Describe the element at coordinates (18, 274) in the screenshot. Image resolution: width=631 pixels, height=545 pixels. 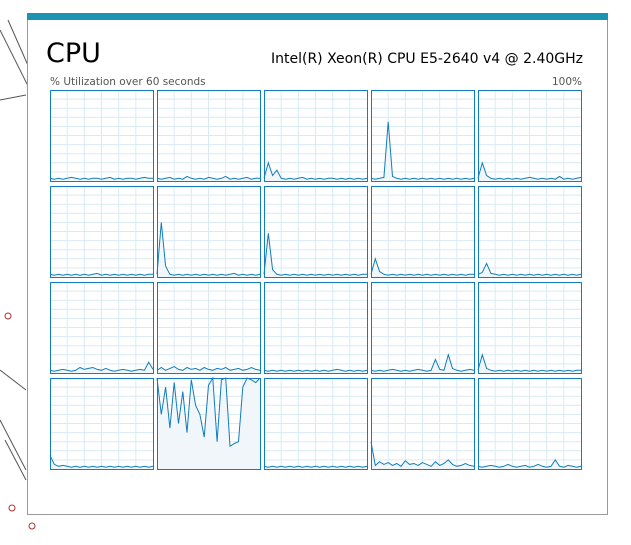
I see `background-drawing` at that location.